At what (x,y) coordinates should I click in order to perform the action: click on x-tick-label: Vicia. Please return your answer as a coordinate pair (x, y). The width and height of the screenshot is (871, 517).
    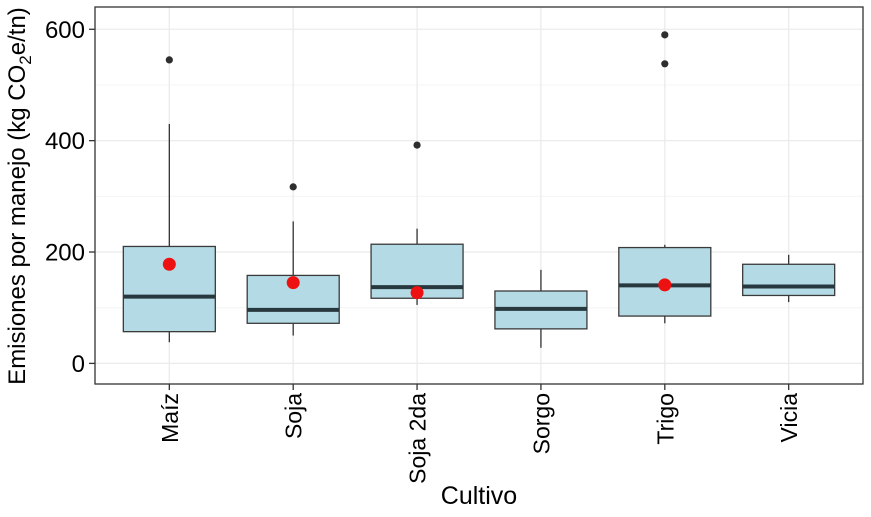
    Looking at the image, I should click on (789, 418).